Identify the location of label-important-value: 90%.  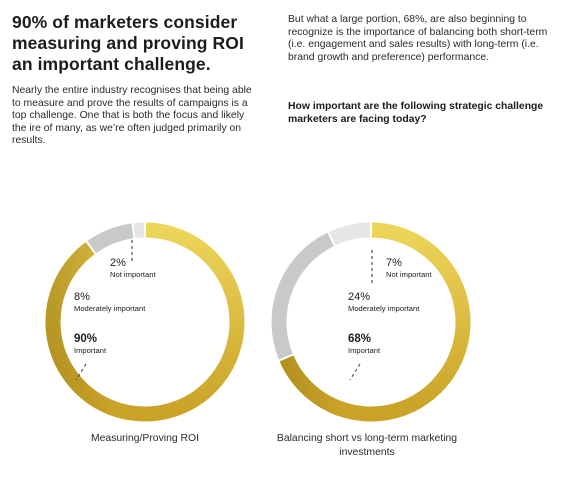
(85, 339).